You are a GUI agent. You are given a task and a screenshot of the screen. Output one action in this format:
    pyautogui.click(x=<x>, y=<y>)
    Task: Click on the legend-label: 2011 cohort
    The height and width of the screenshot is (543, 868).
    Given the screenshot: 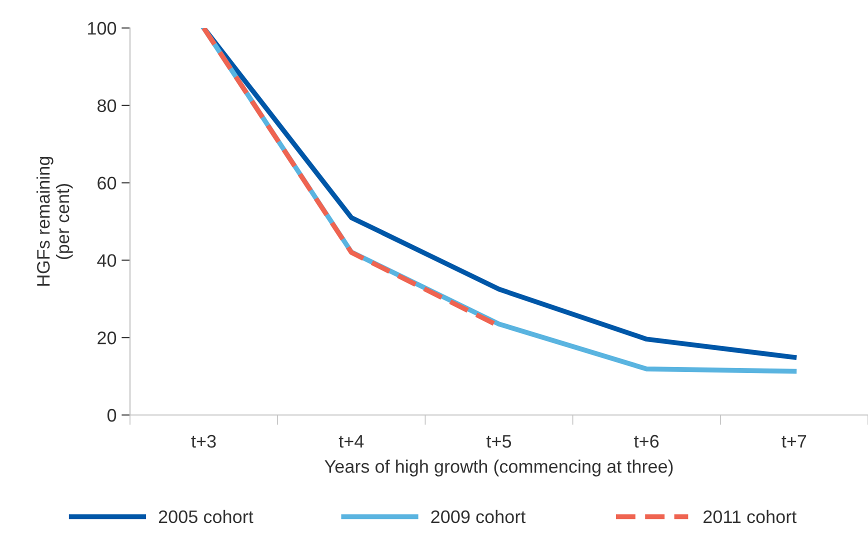 What is the action you would take?
    pyautogui.click(x=750, y=517)
    